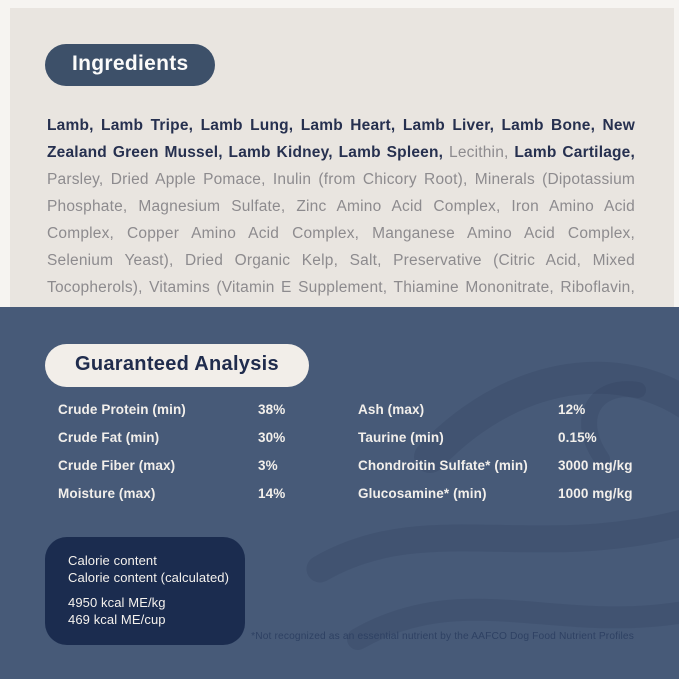 The height and width of the screenshot is (679, 679). What do you see at coordinates (272, 437) in the screenshot?
I see `analysis-value: 30%` at bounding box center [272, 437].